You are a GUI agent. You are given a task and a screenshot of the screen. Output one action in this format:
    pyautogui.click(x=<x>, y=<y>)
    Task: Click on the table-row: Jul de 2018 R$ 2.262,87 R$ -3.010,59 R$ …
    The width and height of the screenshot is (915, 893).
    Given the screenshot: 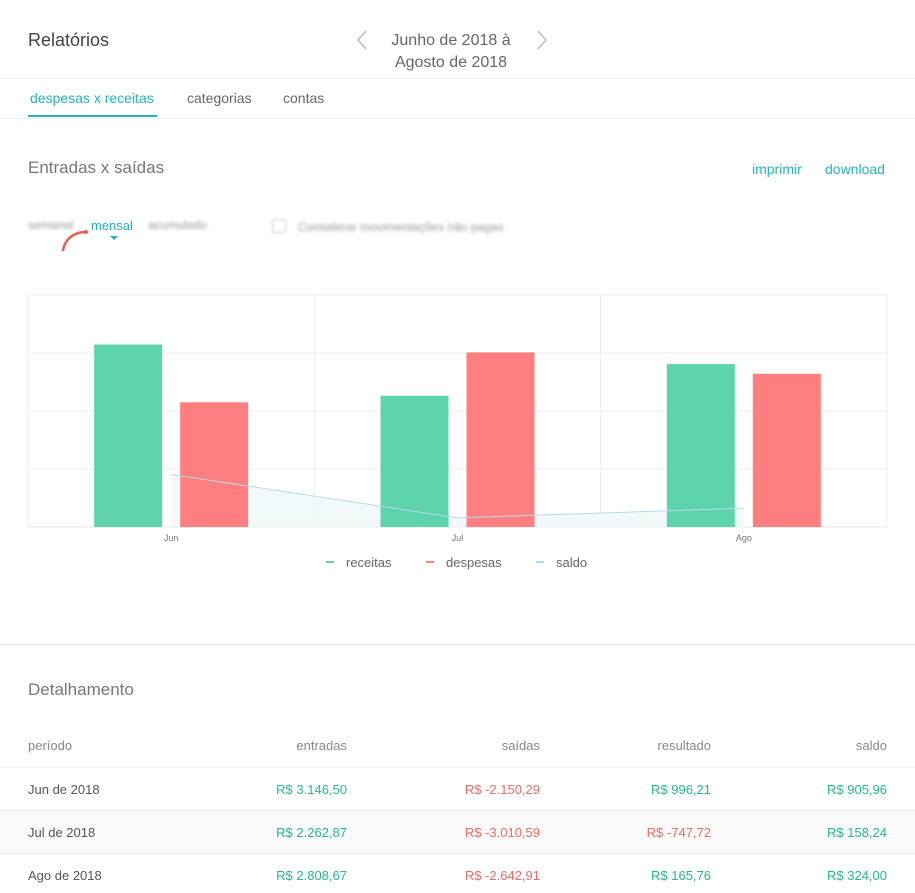 What is the action you would take?
    pyautogui.click(x=457, y=832)
    